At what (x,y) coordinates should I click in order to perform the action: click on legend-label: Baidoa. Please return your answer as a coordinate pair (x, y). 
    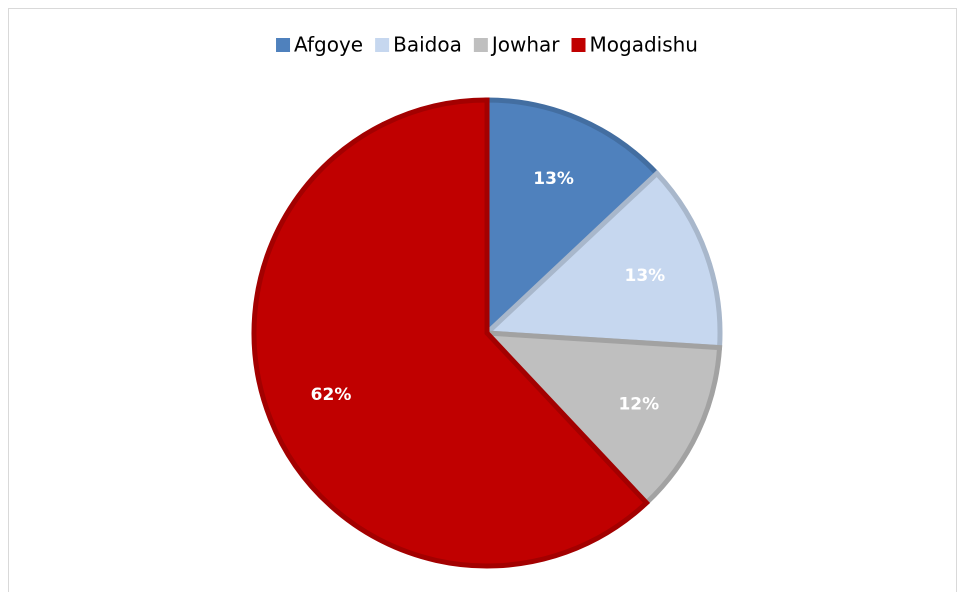
    Looking at the image, I should click on (427, 45).